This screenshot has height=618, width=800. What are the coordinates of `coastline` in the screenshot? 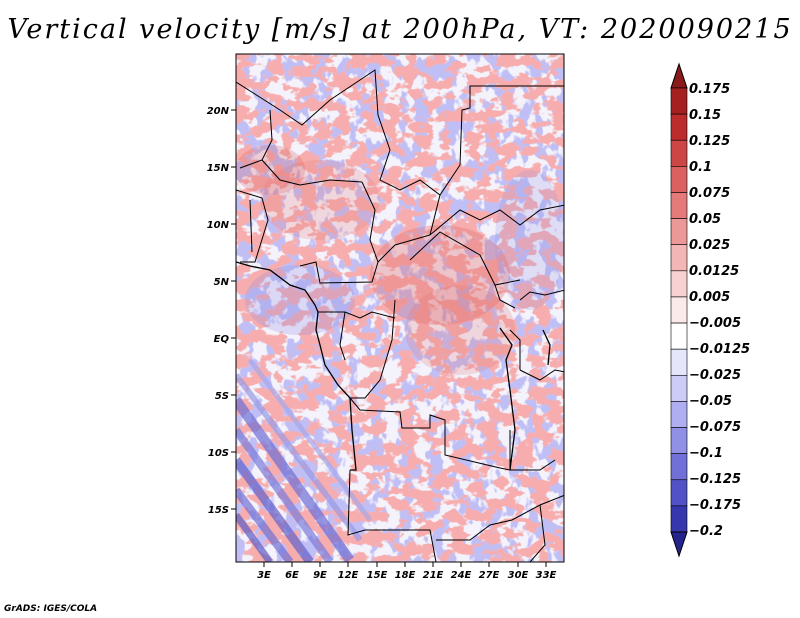 It's located at (393, 366).